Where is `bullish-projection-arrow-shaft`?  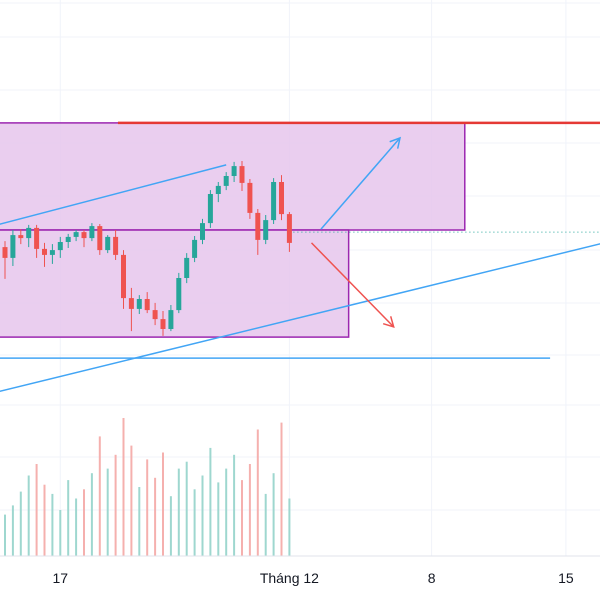 bullish-projection-arrow-shaft is located at coordinates (360, 183).